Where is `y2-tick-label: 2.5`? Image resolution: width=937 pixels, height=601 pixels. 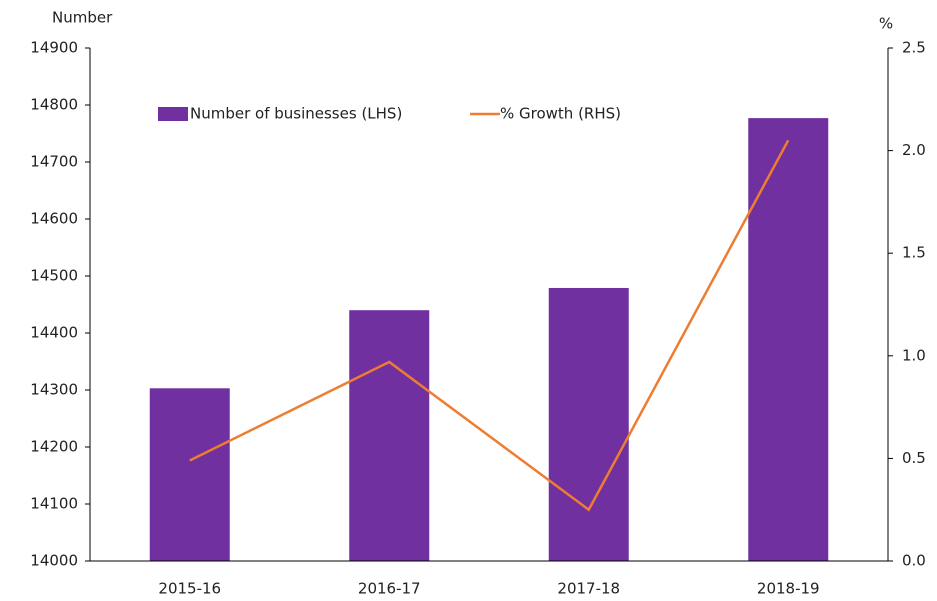
y2-tick-label: 2.5 is located at coordinates (914, 48).